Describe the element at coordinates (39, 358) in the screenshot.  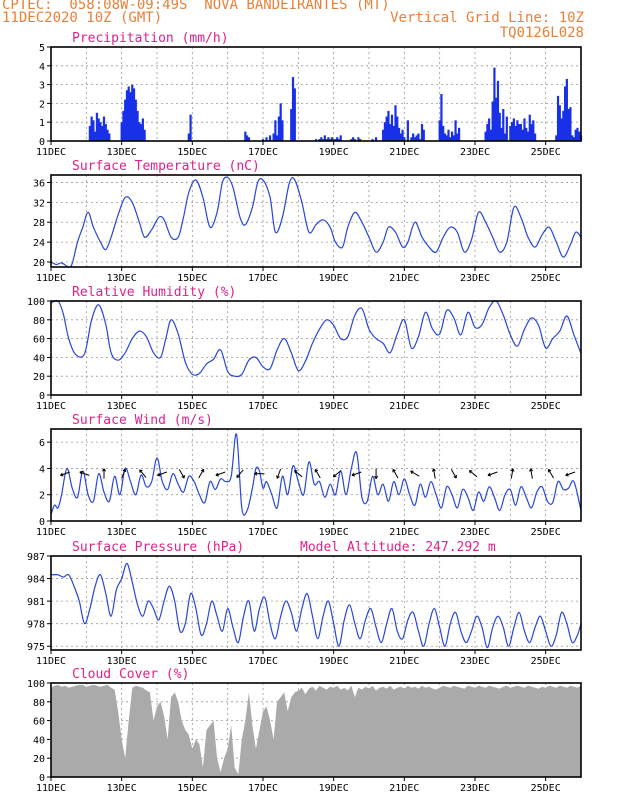
I see `ytick-label: 40` at that location.